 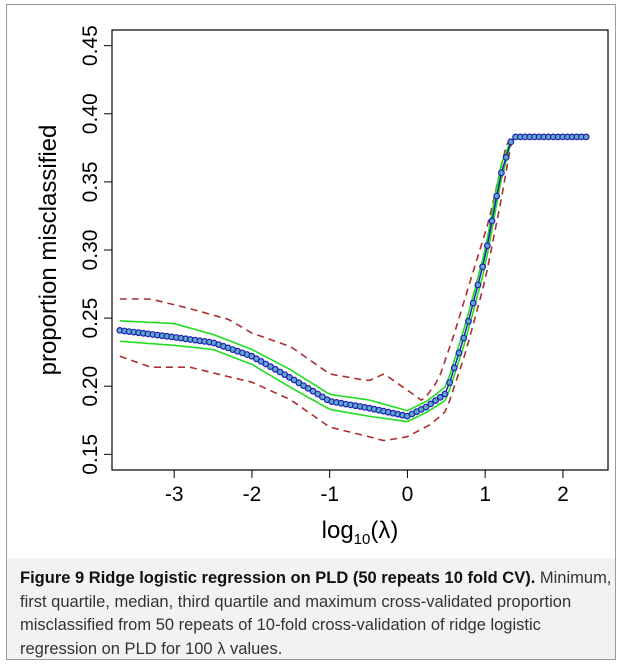 What do you see at coordinates (329, 494) in the screenshot?
I see `x-tick-label: -1` at bounding box center [329, 494].